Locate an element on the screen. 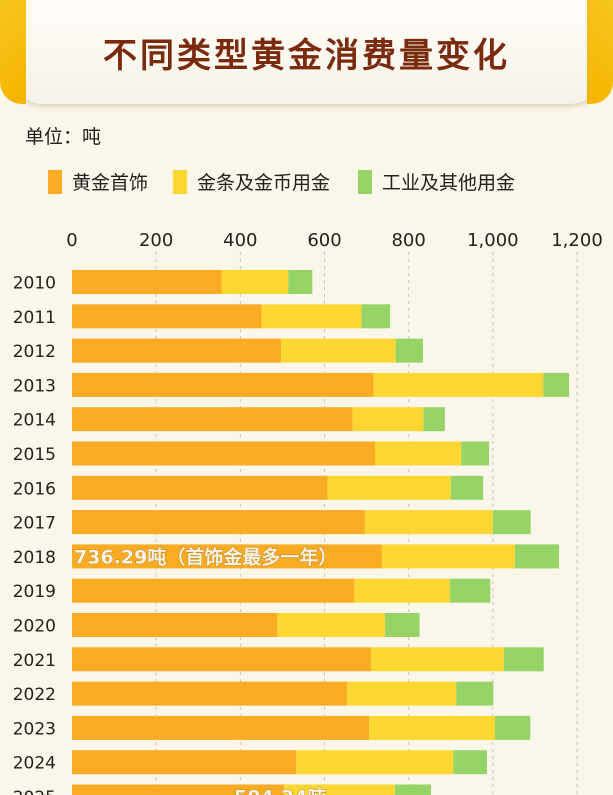  x-tick-label: 400 is located at coordinates (240, 240).